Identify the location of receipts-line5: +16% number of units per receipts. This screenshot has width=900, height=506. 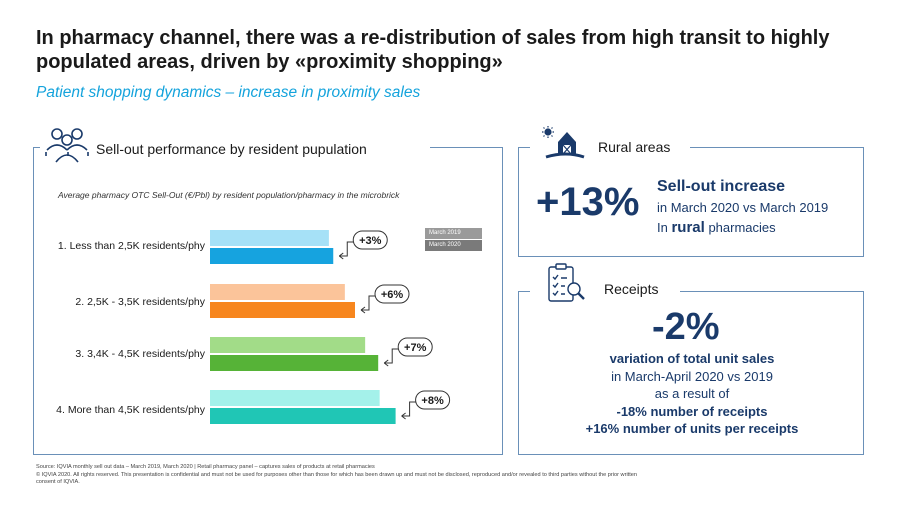
(692, 428).